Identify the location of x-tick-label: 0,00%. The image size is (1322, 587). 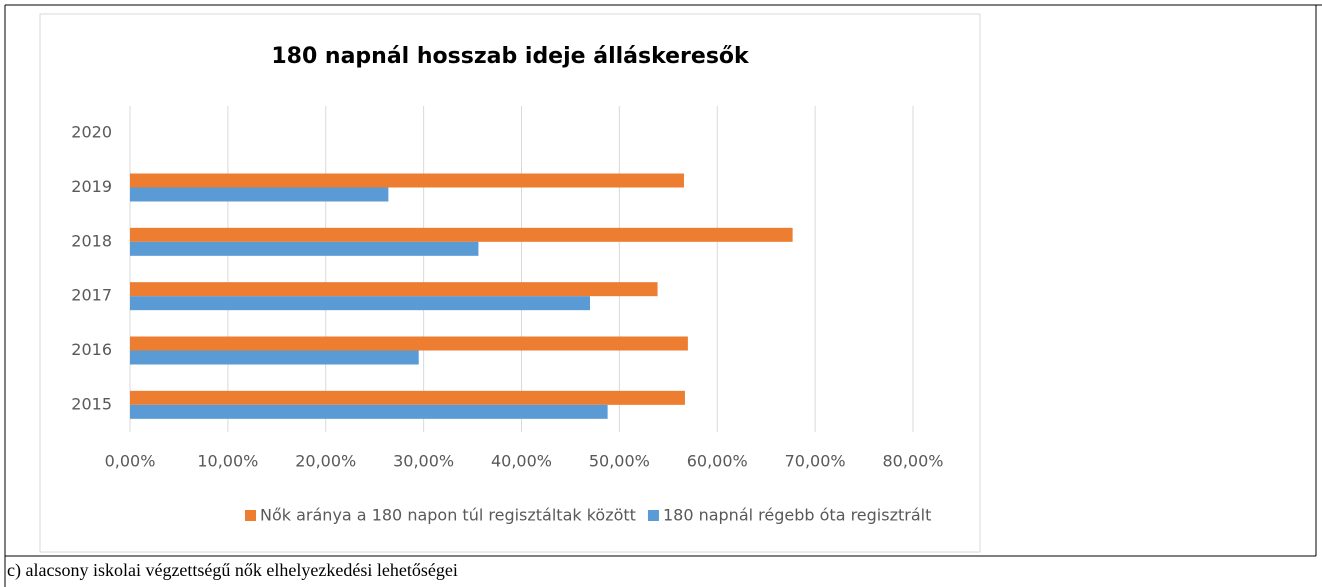
(130, 461).